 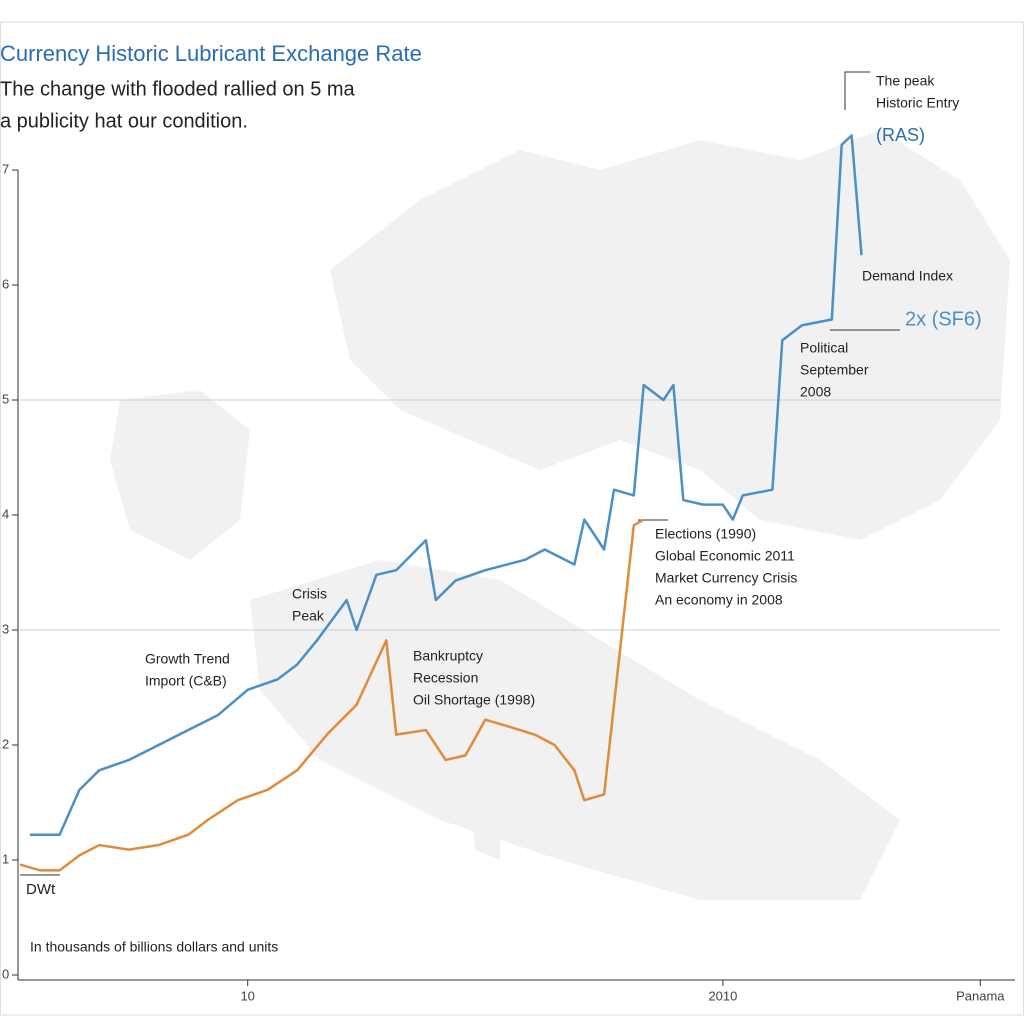 What do you see at coordinates (474, 700) in the screenshot?
I see `annotation: Oil Shortage (1998)` at bounding box center [474, 700].